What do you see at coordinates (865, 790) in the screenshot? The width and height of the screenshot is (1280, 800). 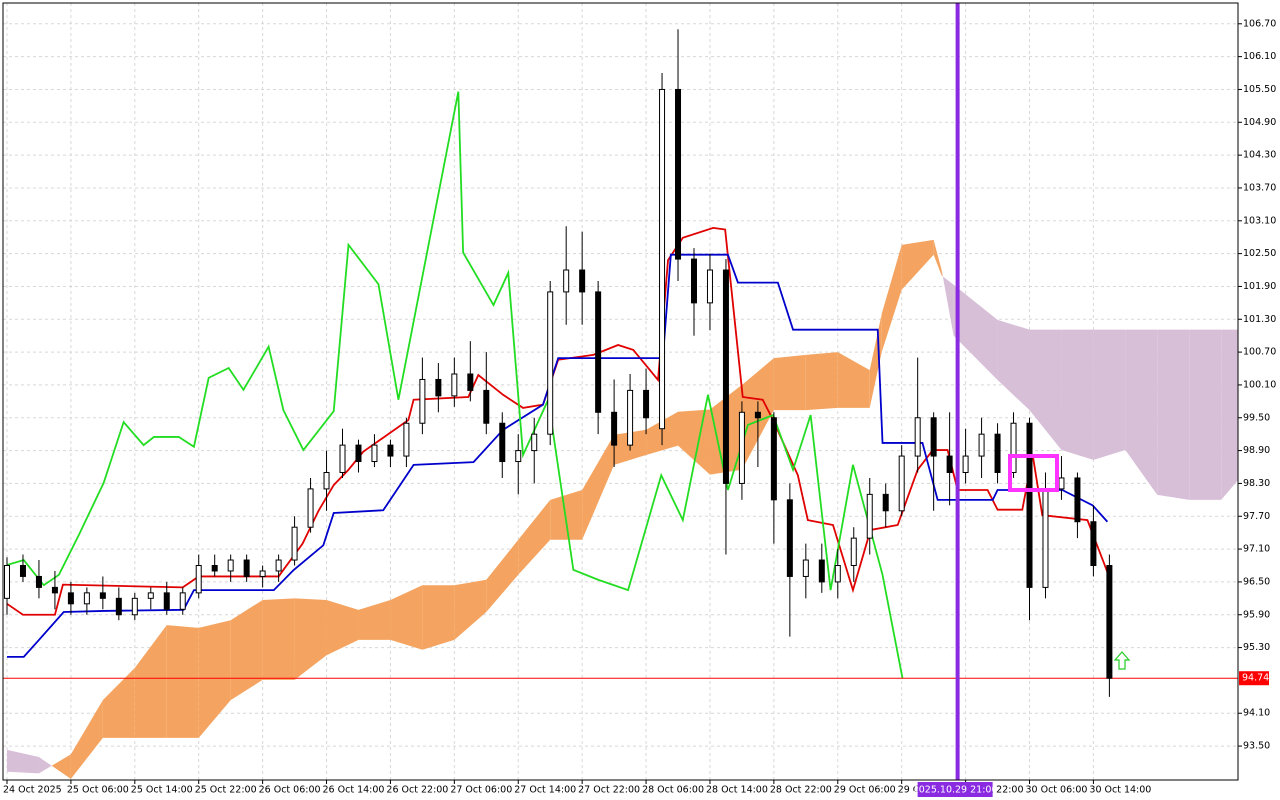 I see `x-tick-label: 29 Oct 06:00` at bounding box center [865, 790].